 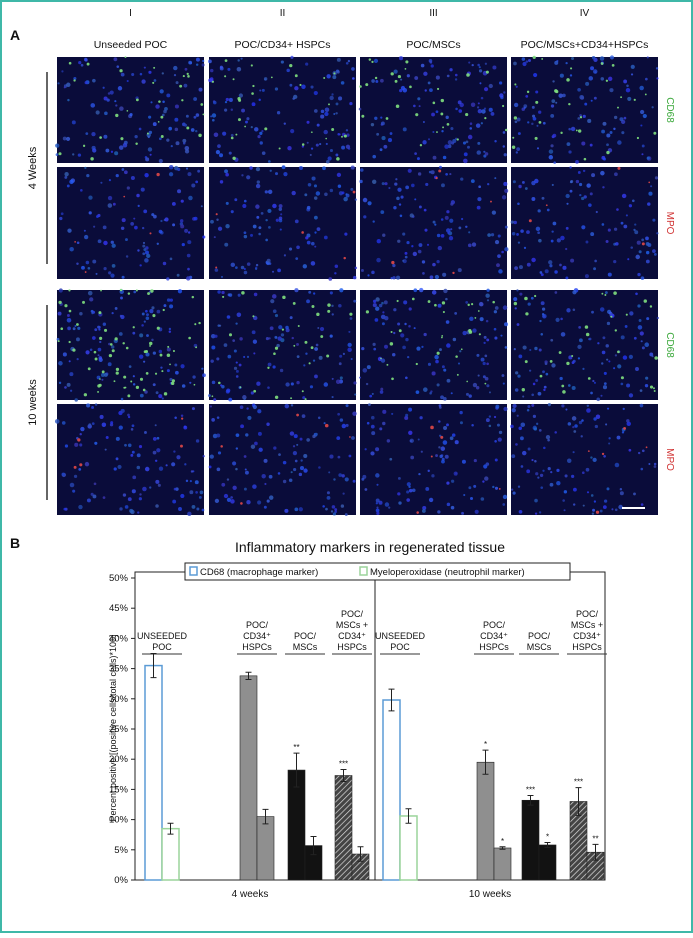 What do you see at coordinates (119, 759) in the screenshot?
I see `y-tick-label: 20%` at bounding box center [119, 759].